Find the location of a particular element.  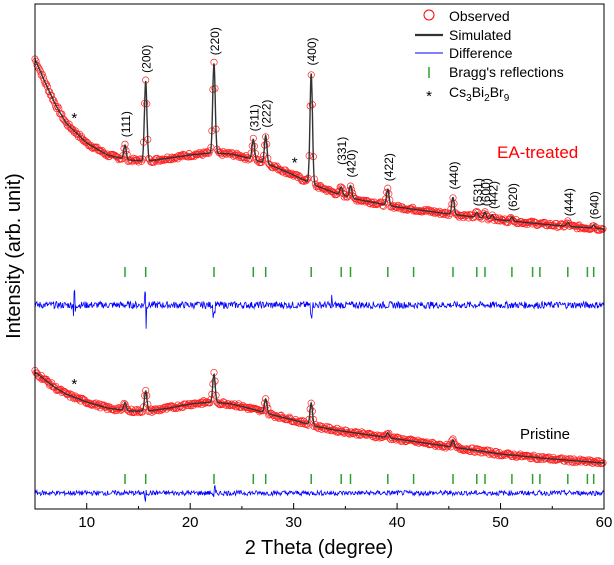

legend-item-difference: Difference is located at coordinates (464, 53).